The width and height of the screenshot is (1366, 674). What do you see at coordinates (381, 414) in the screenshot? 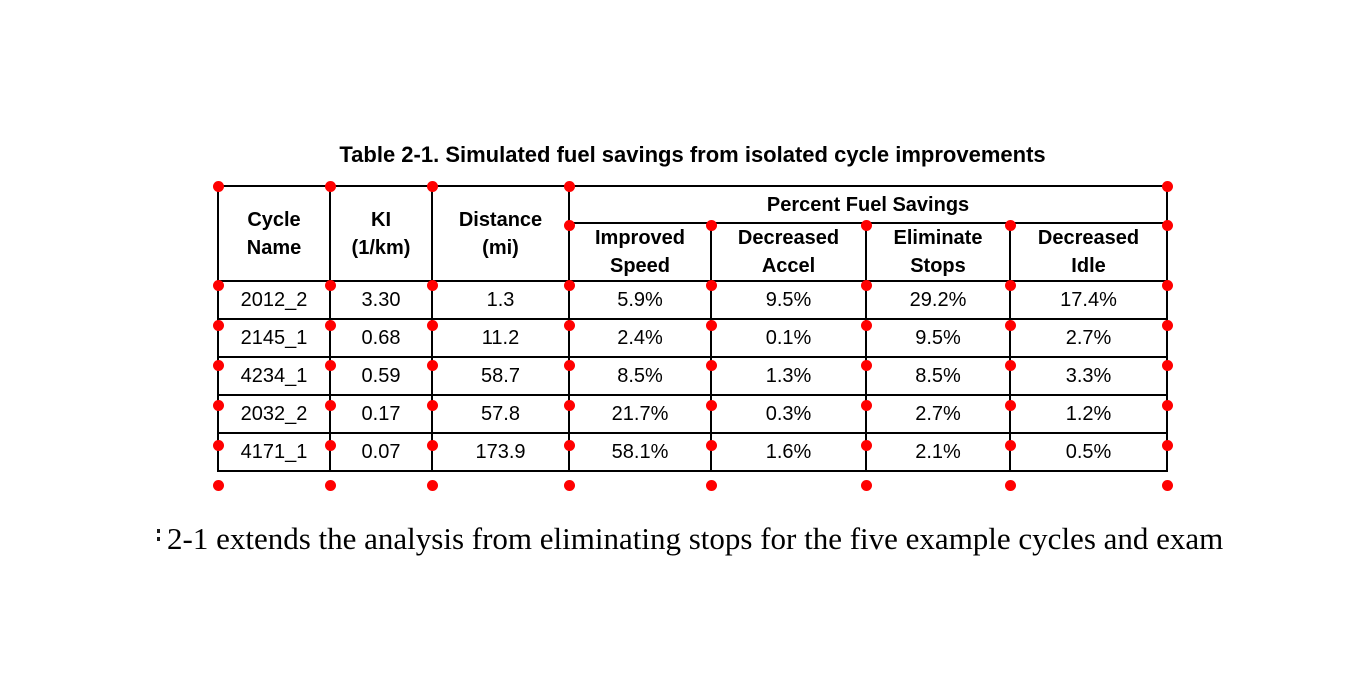
I see `cell-ki: 0.17` at bounding box center [381, 414].